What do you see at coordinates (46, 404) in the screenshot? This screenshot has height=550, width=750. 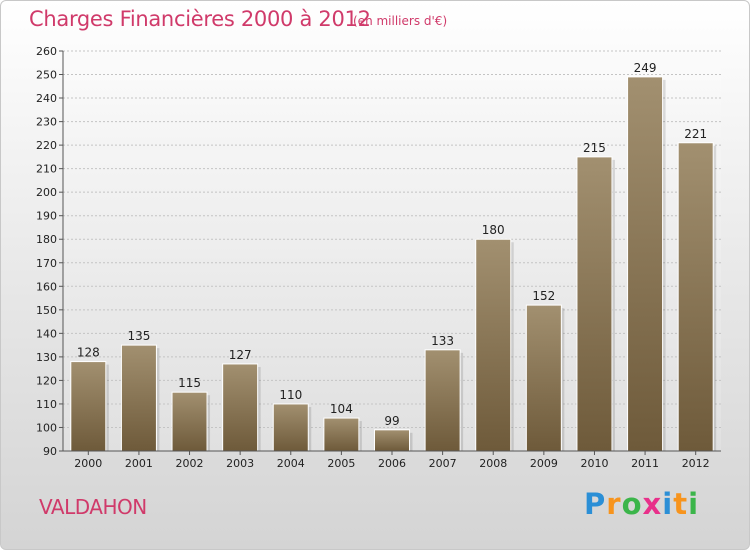 I see `y-tick-label: 110` at bounding box center [46, 404].